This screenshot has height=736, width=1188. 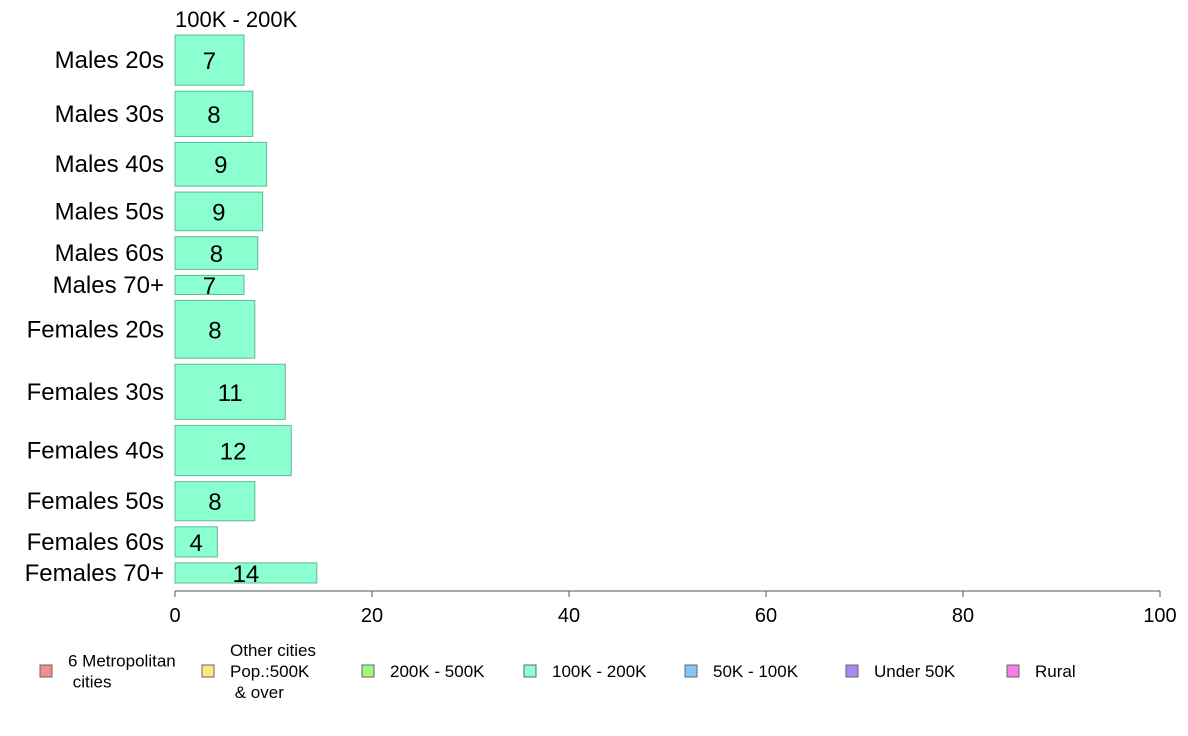 What do you see at coordinates (236, 19) in the screenshot?
I see `chart-title: 100K - 200K` at bounding box center [236, 19].